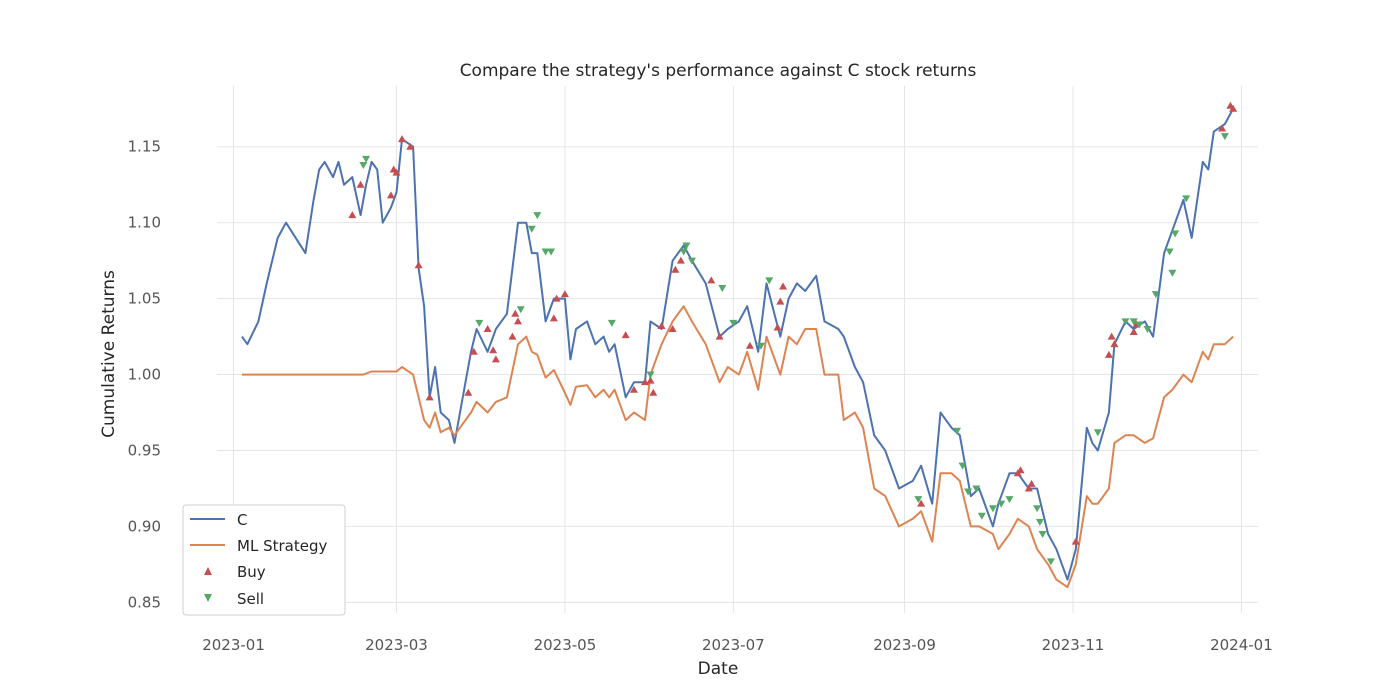 This screenshot has width=1400, height=700. What do you see at coordinates (250, 599) in the screenshot?
I see `legend-label-sell: Sell` at bounding box center [250, 599].